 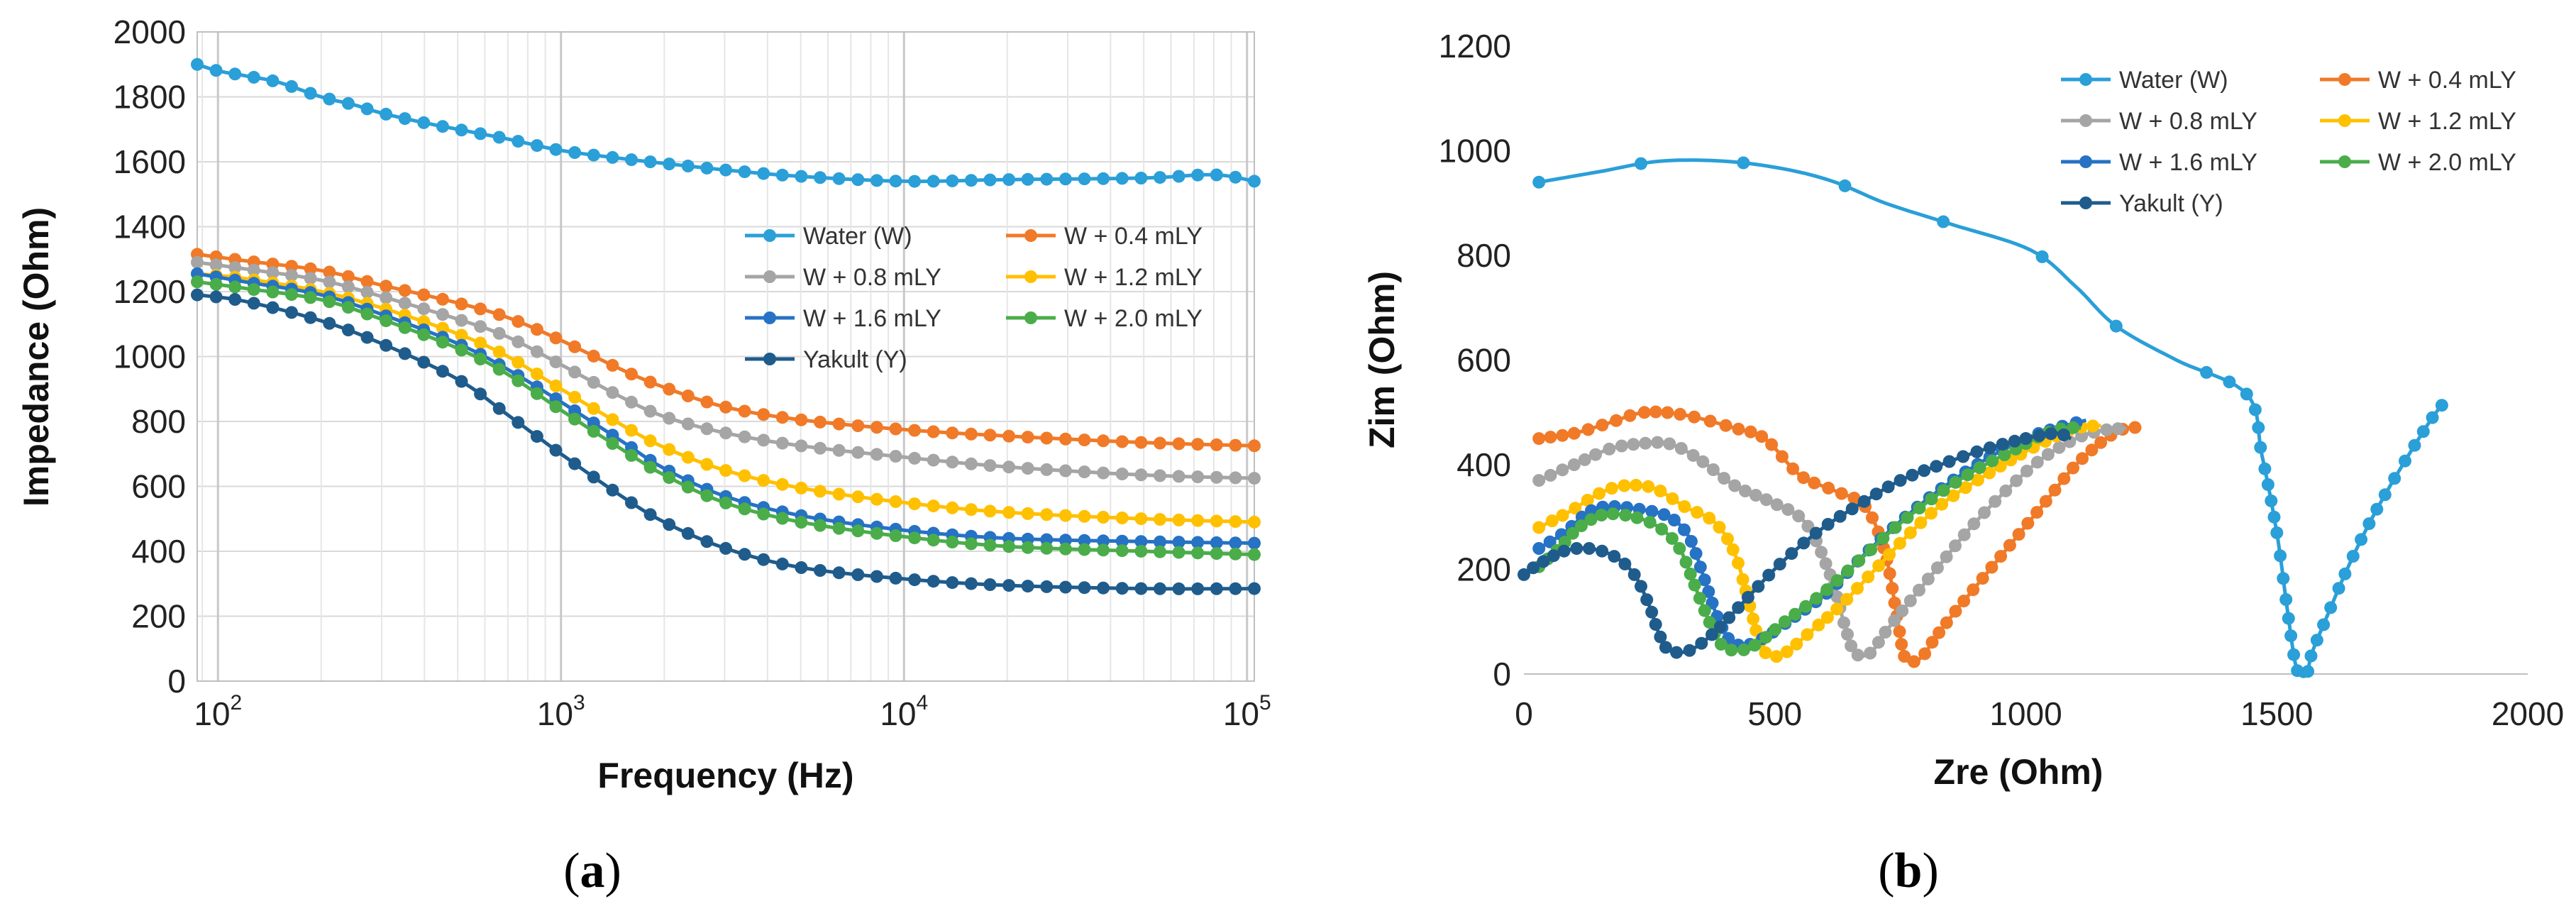 I want to click on panel-b-x-axis-title: Zre (Ohm), so click(x=2019, y=772).